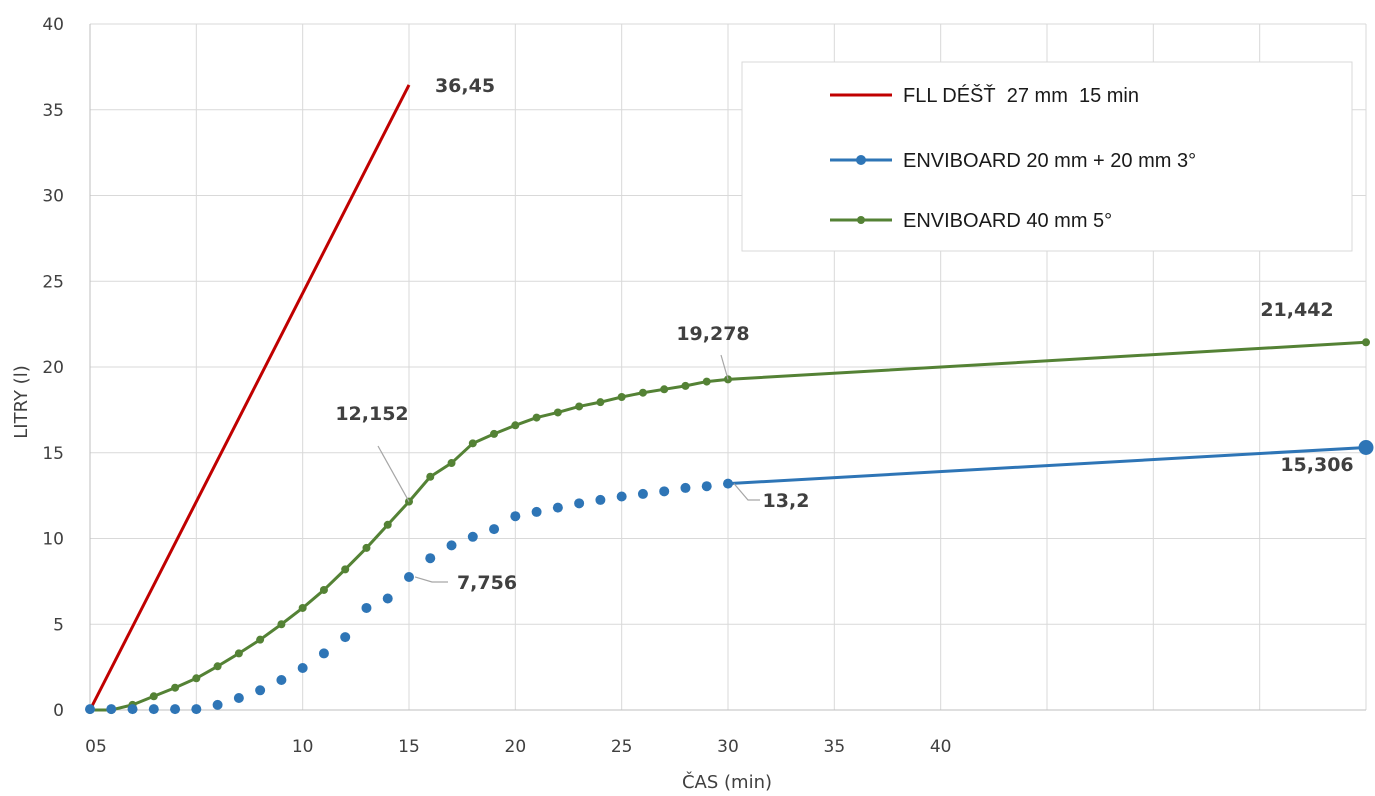  Describe the element at coordinates (58, 711) in the screenshot. I see `y-tick-label: 0` at that location.